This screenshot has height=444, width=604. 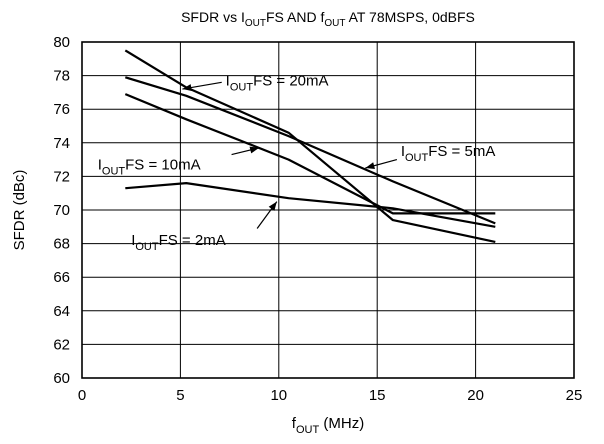 I want to click on annotation-label: IOUT​FS = 20mA, so click(x=277, y=83).